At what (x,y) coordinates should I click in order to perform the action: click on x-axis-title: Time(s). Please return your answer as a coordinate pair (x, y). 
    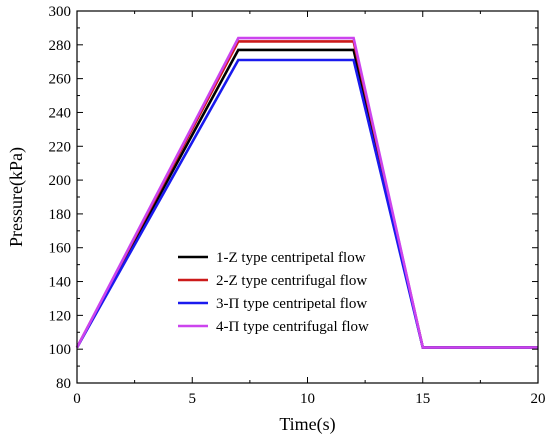
    Looking at the image, I should click on (307, 424).